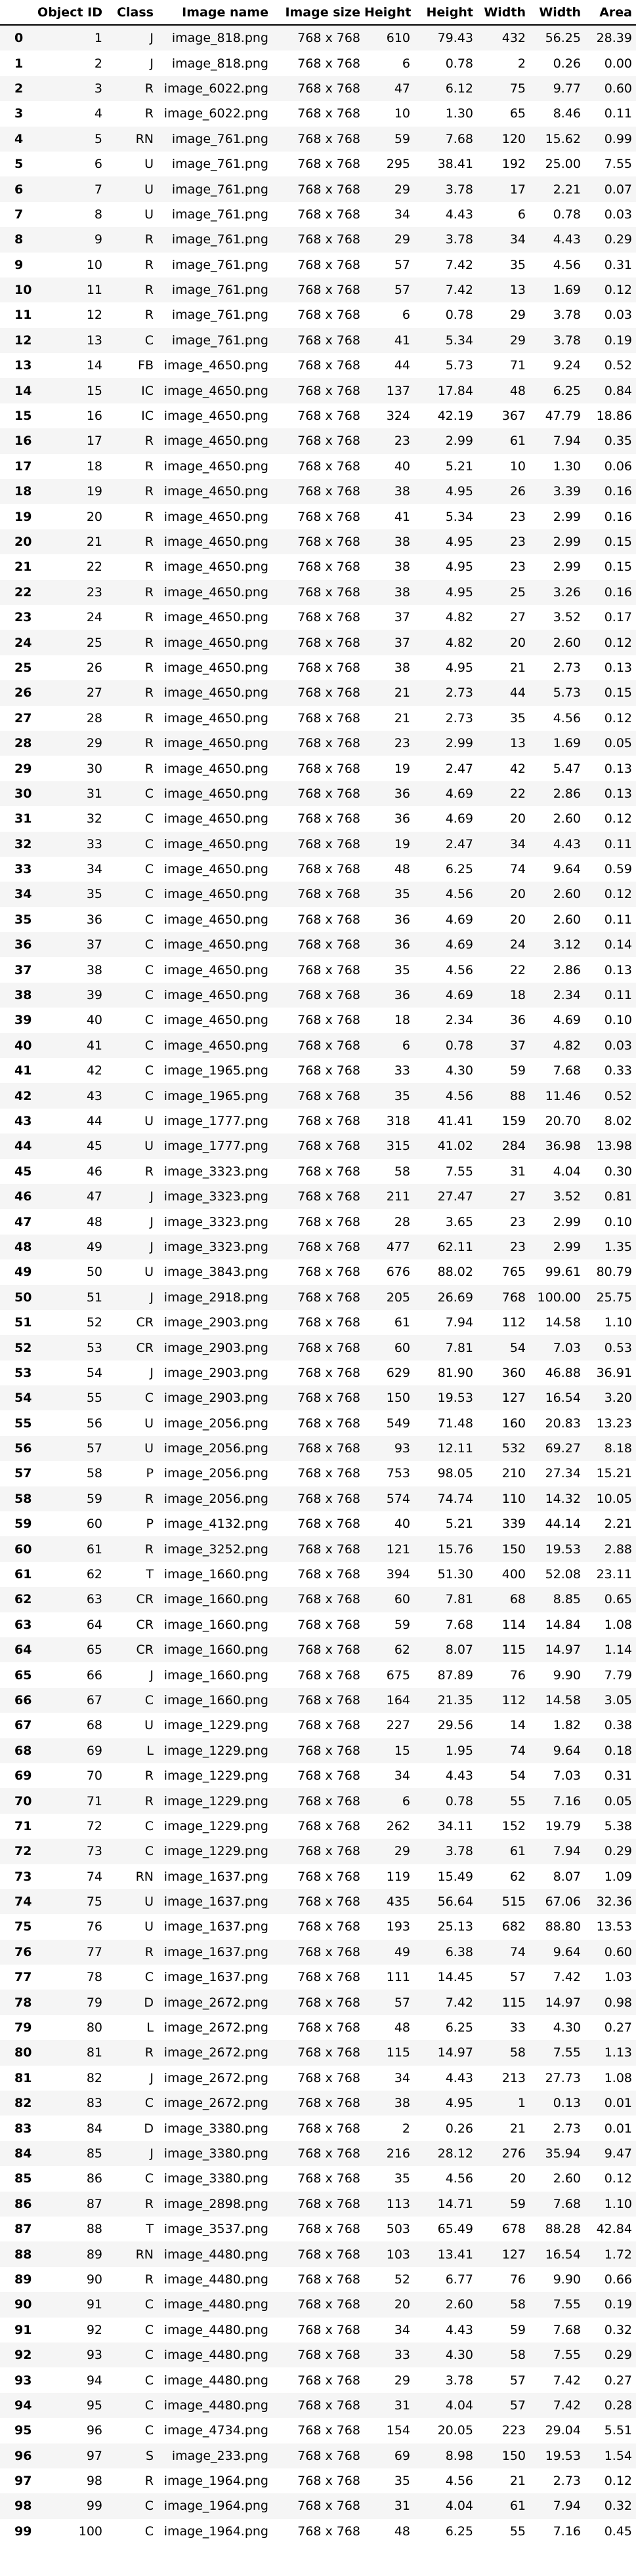 The height and width of the screenshot is (2576, 636). What do you see at coordinates (17, 1902) in the screenshot?
I see `row-index: 74` at bounding box center [17, 1902].